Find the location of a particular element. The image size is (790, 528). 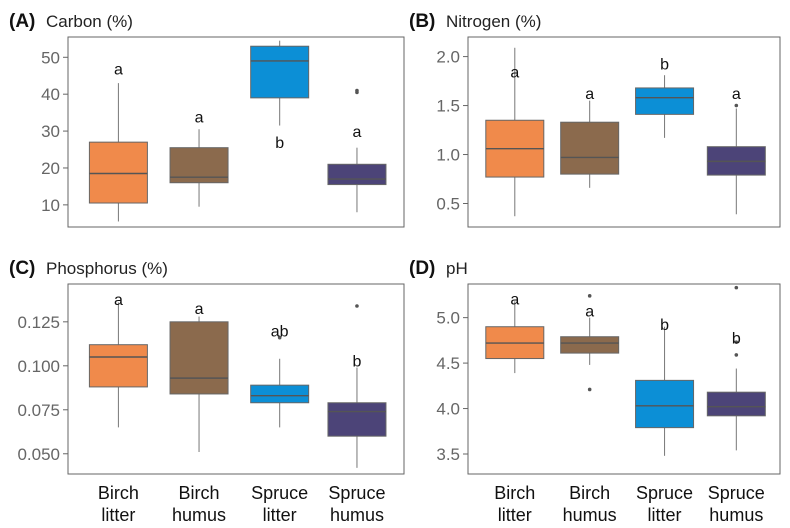

y-tick-label: 0.5 is located at coordinates (448, 203).